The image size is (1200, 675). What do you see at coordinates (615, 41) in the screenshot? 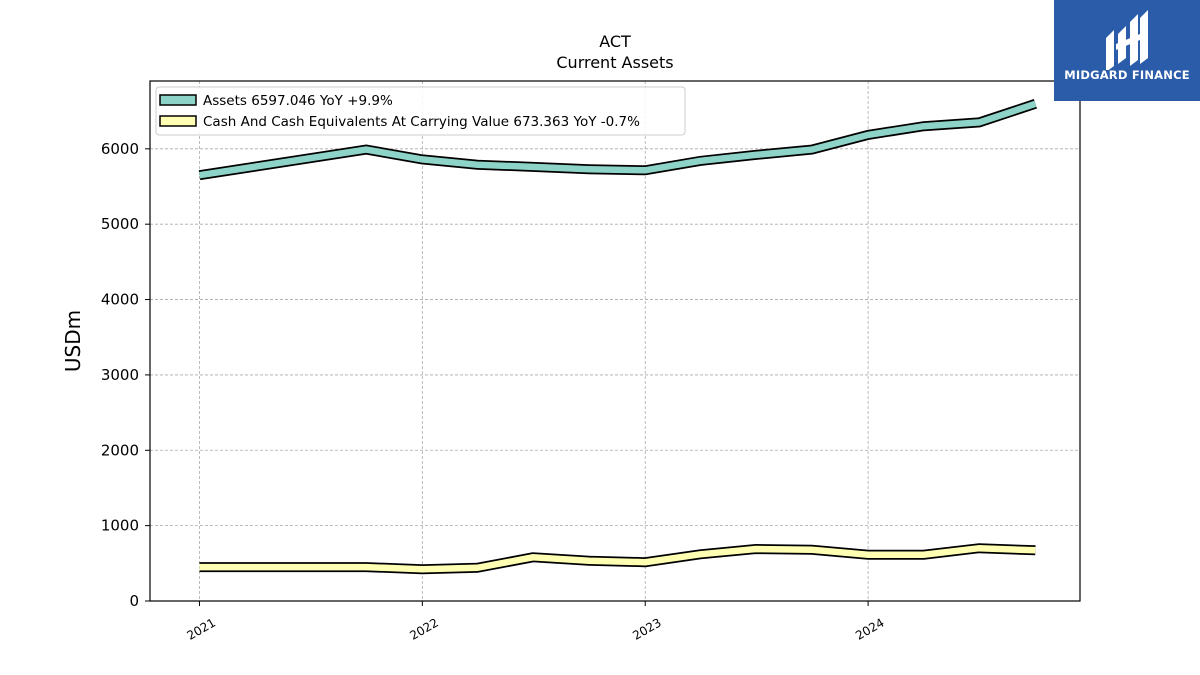
I see `chart-title: ACT` at bounding box center [615, 41].